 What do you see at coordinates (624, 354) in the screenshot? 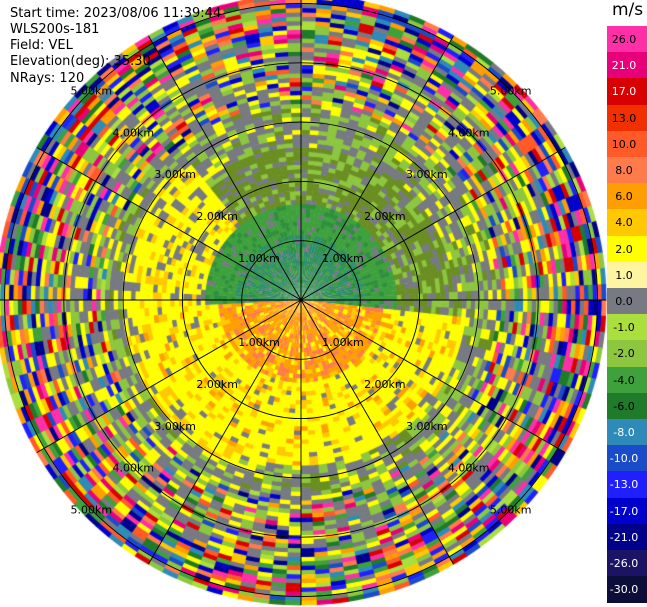
I see `colorbar-tick-label: -2.0` at bounding box center [624, 354].